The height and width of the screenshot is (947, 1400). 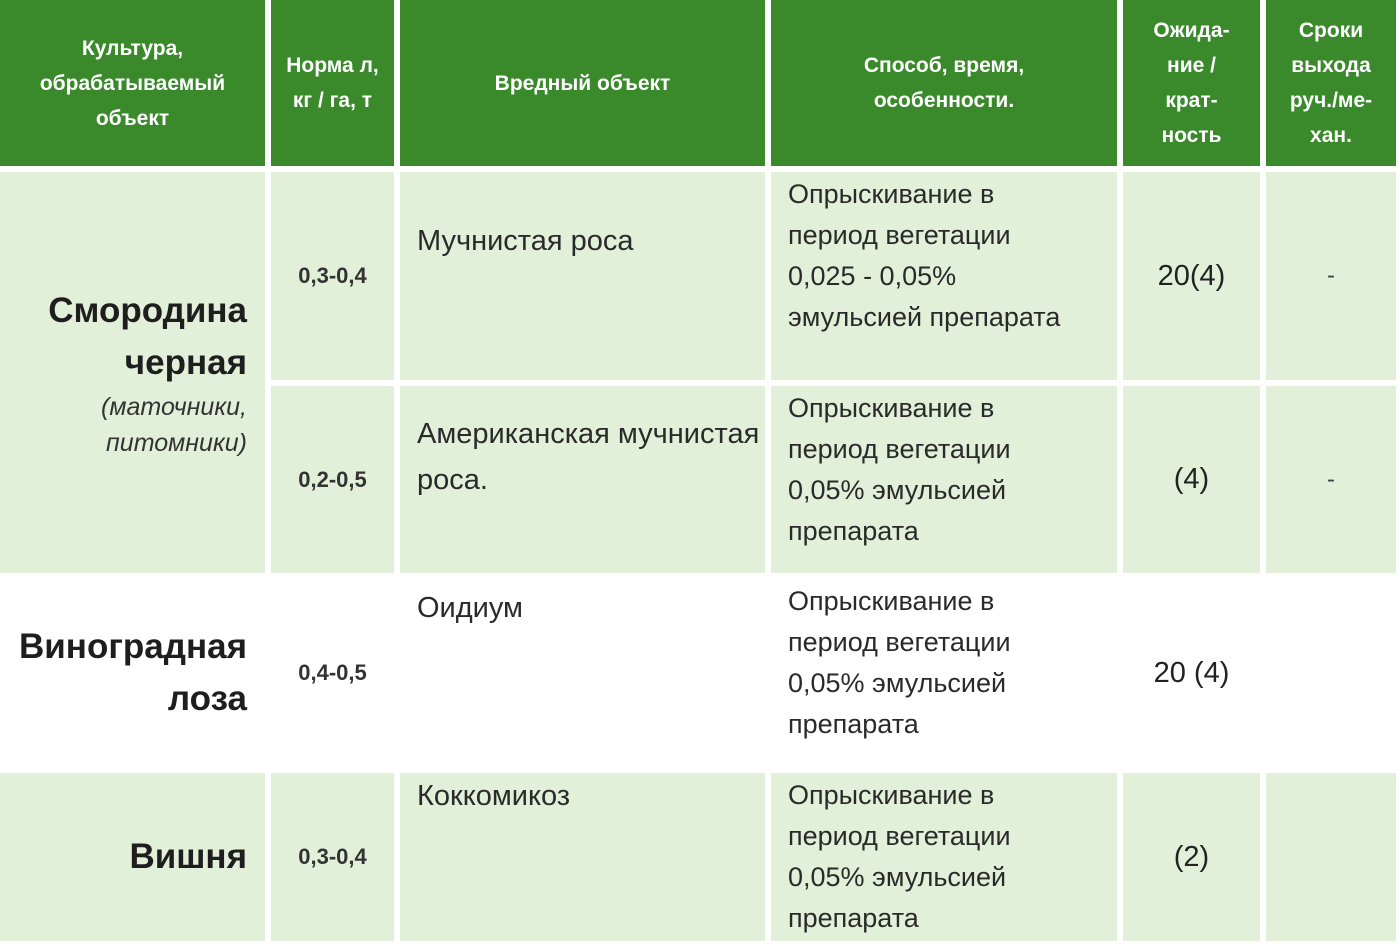 What do you see at coordinates (332, 673) in the screenshot?
I see `rate-cell: 0,4-0,5` at bounding box center [332, 673].